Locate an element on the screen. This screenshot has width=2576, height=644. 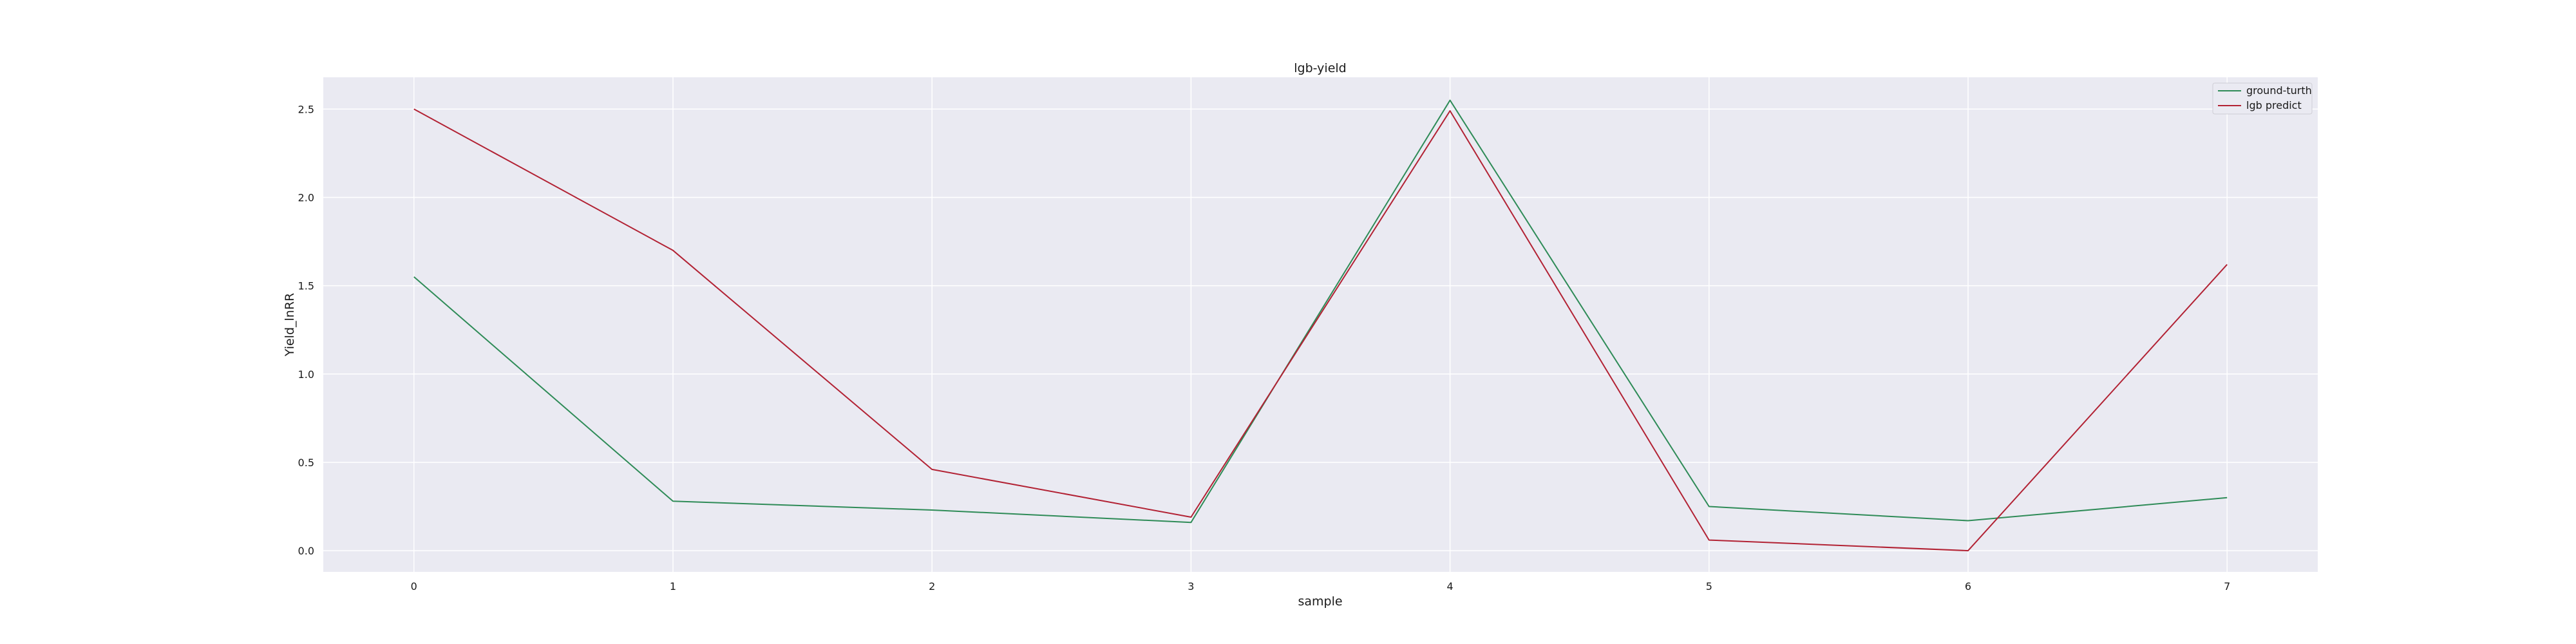
y-tick-labels: 0.0 0.5 1.0 1.5 2.0 2.5 is located at coordinates (306, 330).